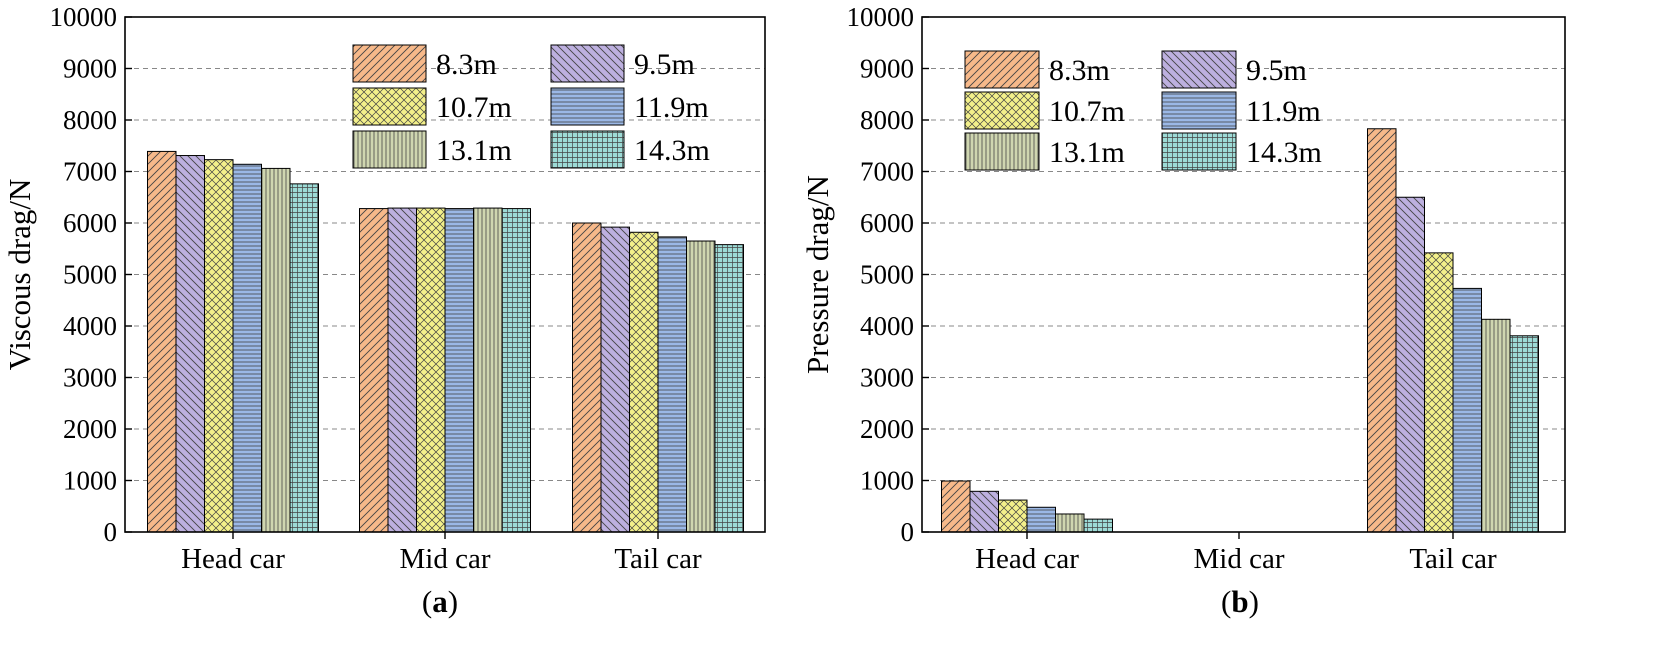  What do you see at coordinates (459, 370) in the screenshot?
I see `bar-mid-car-11.9m` at bounding box center [459, 370].